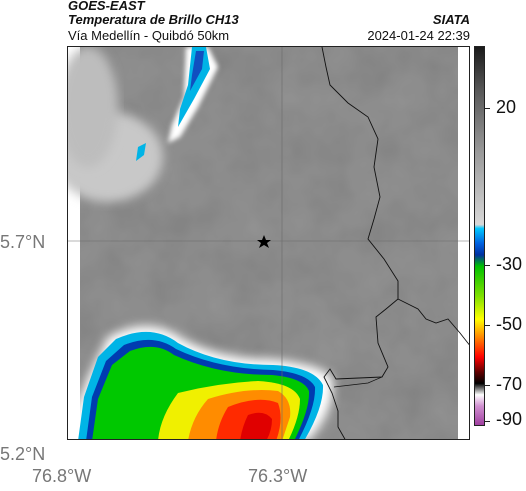 The height and width of the screenshot is (491, 526). I want to click on colorbar-label: -70, so click(509, 384).